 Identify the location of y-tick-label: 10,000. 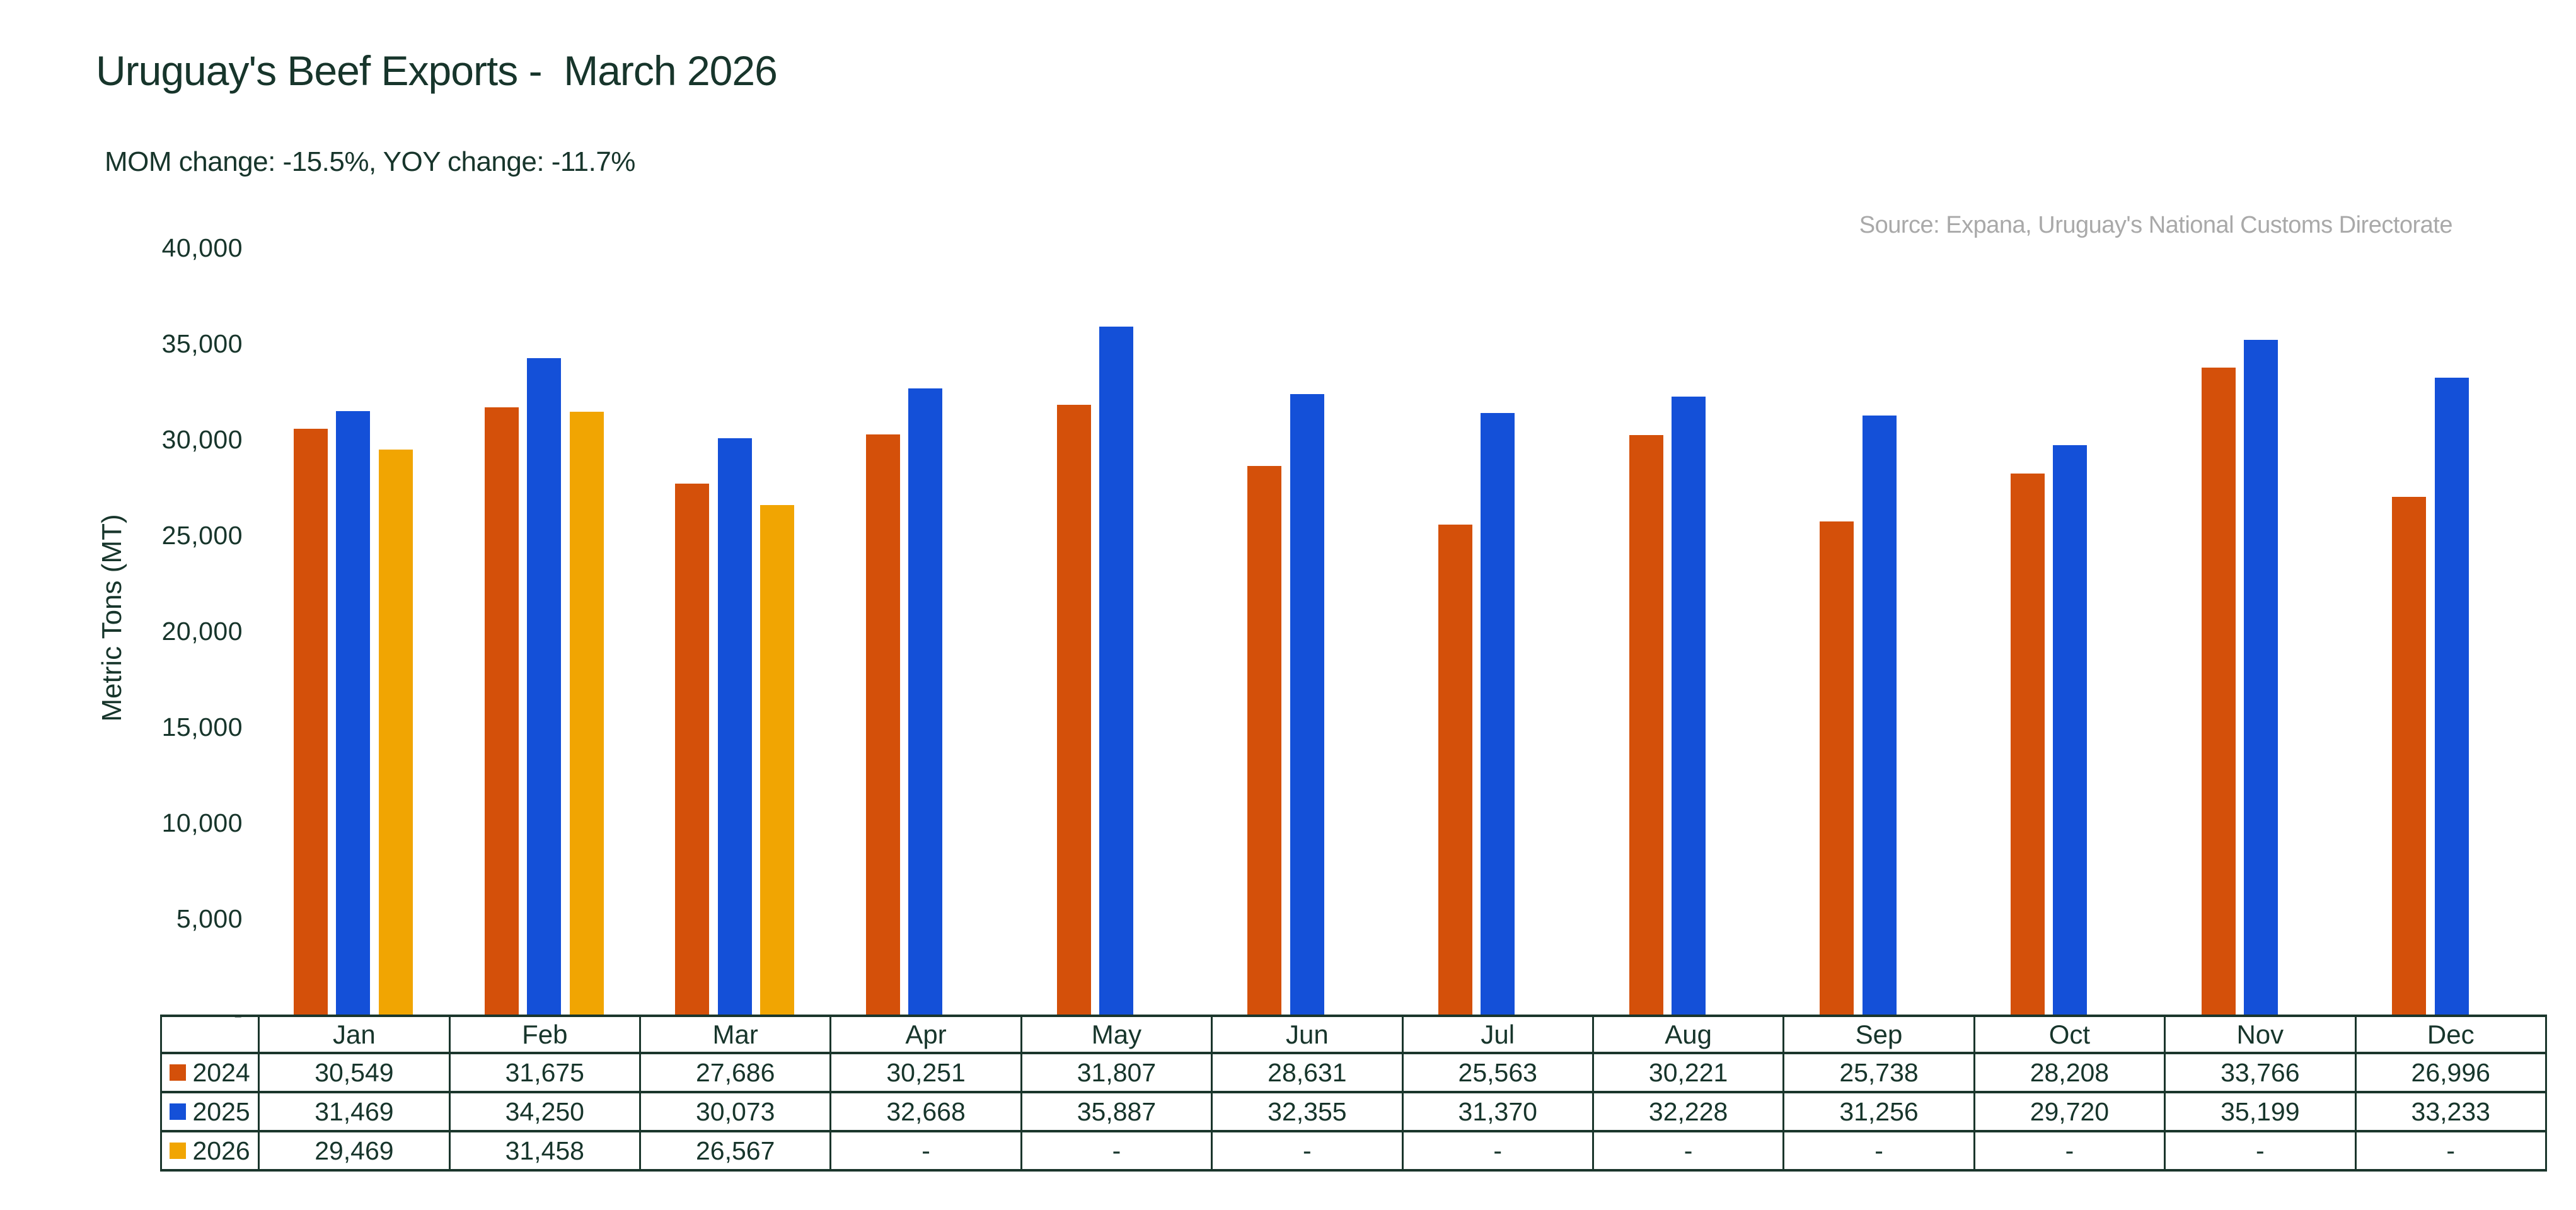
(202, 822).